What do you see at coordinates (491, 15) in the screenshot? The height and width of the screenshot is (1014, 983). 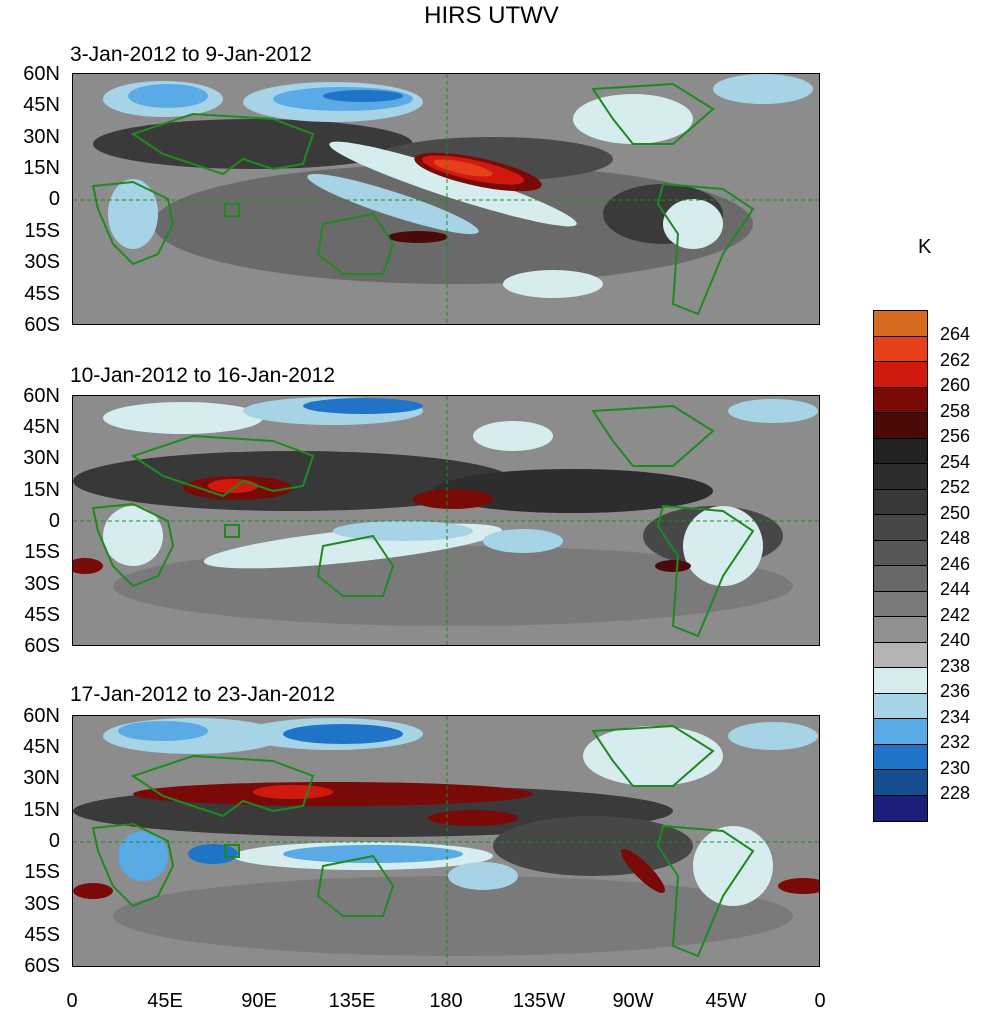 I see `figure-title: HIRS UTWV` at bounding box center [491, 15].